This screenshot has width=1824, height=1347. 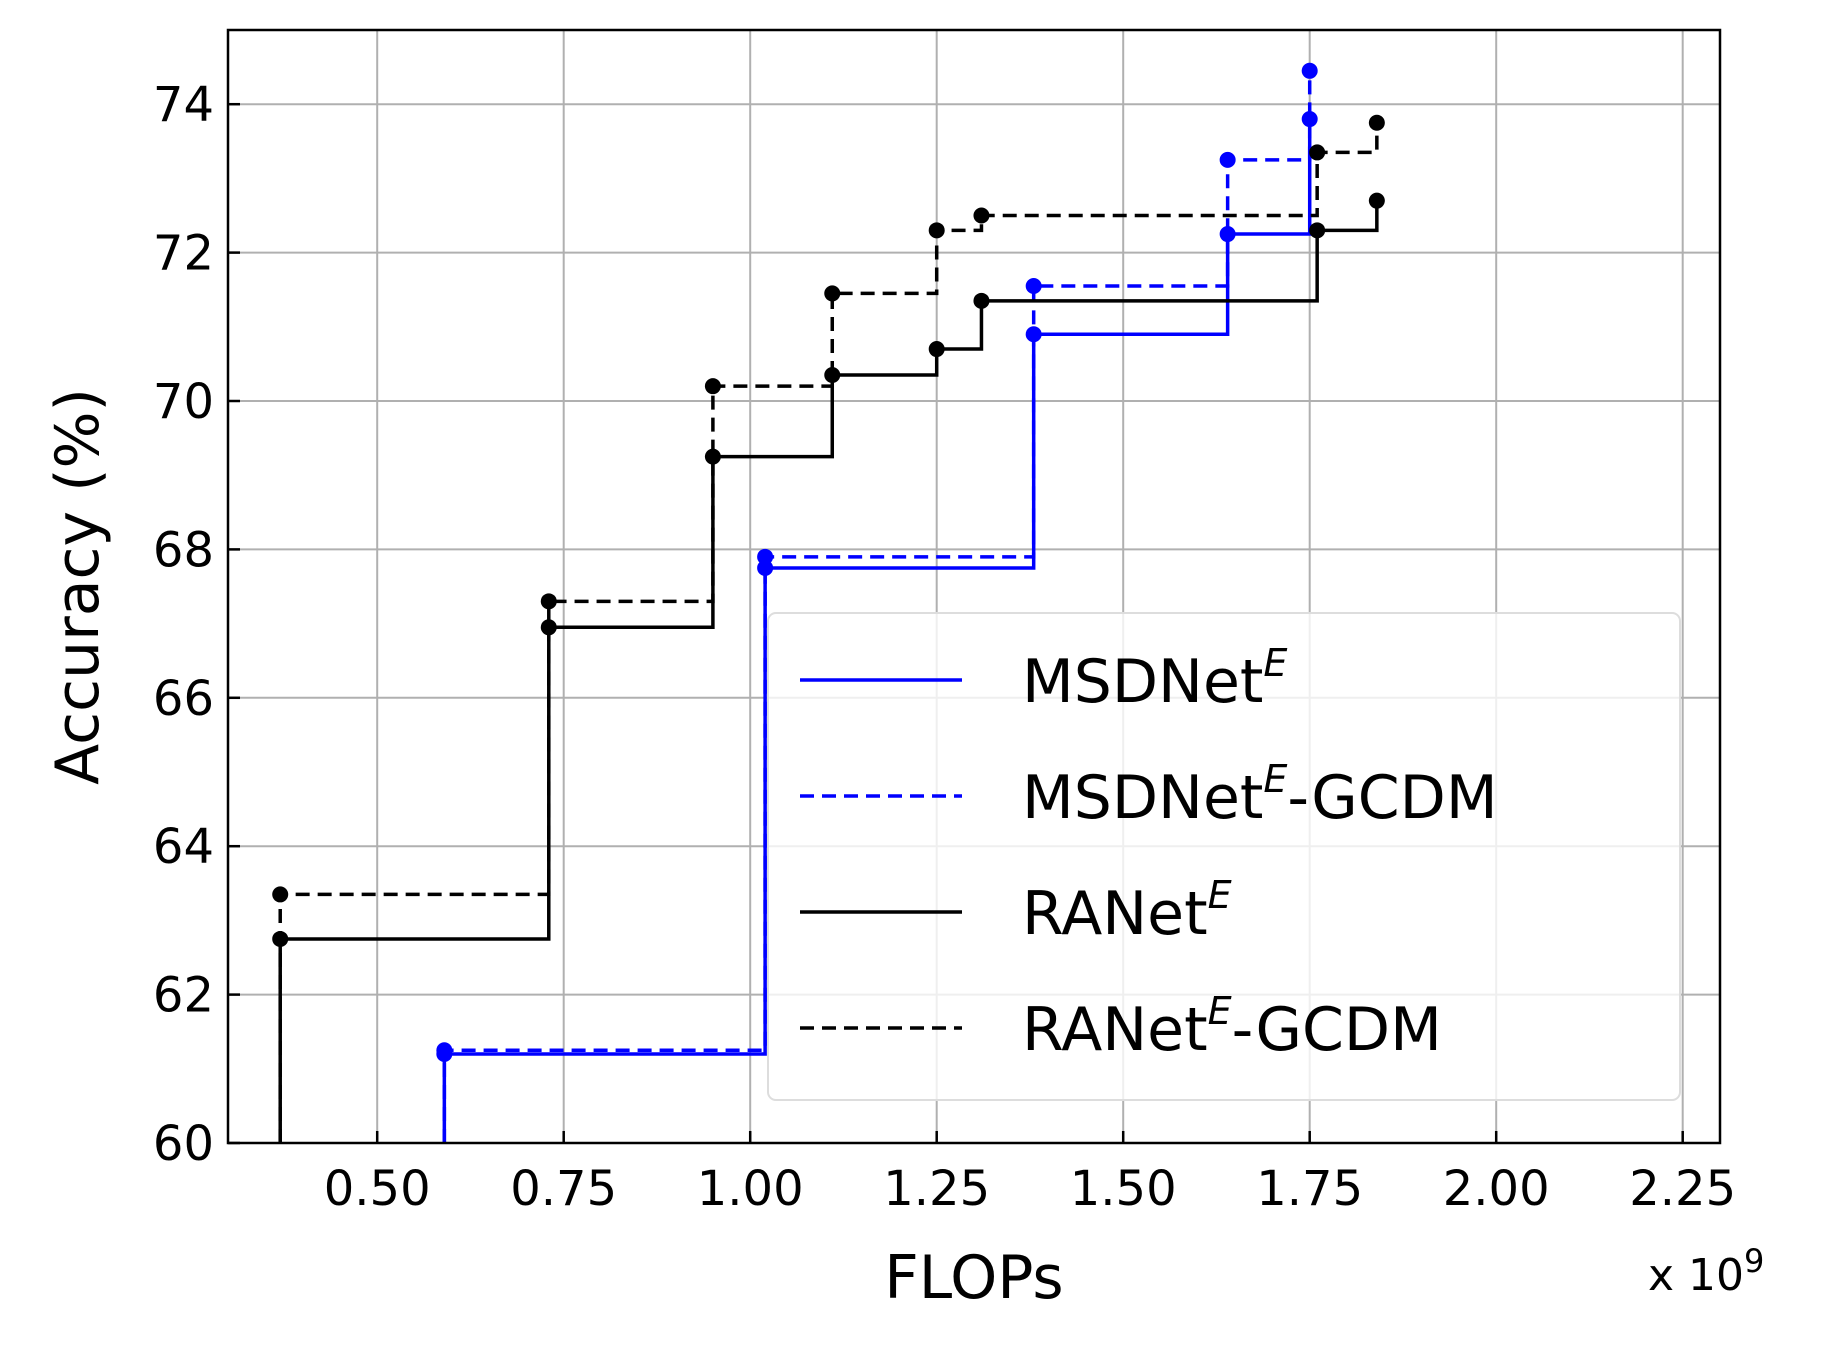 I want to click on x-tick-label: 1.00, so click(x=750, y=1189).